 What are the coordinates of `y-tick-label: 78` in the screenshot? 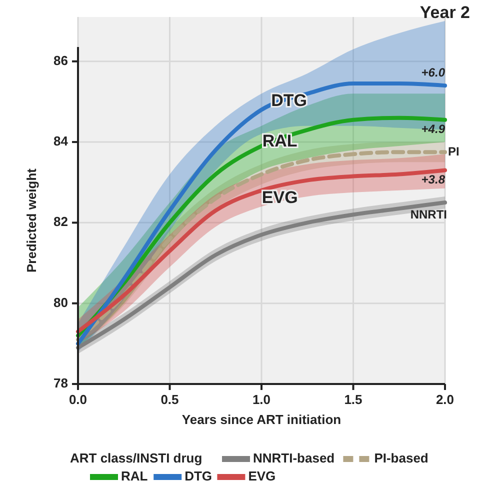 It's located at (61, 382).